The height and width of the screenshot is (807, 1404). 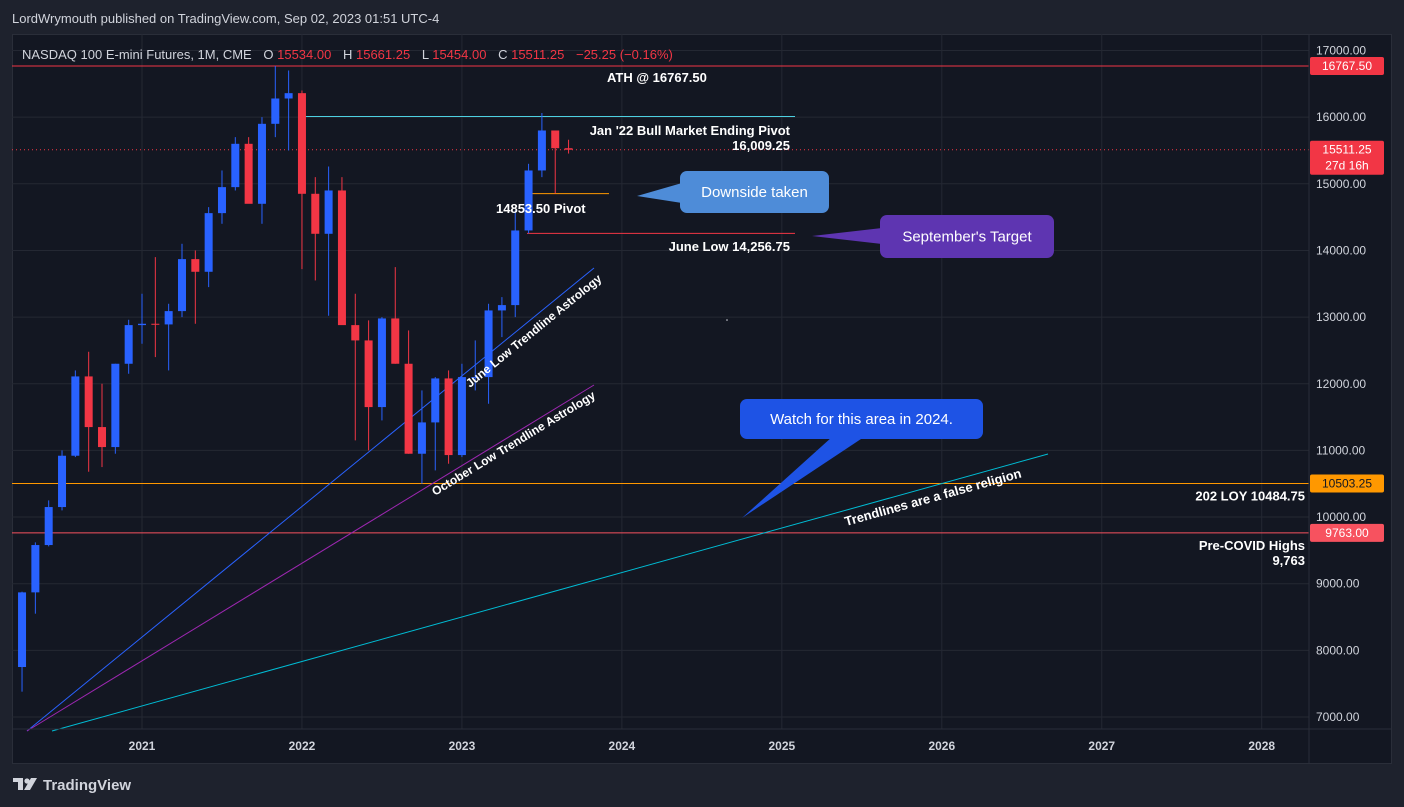 What do you see at coordinates (933, 497) in the screenshot?
I see `false-religion-label: Trendlines are a false religion` at bounding box center [933, 497].